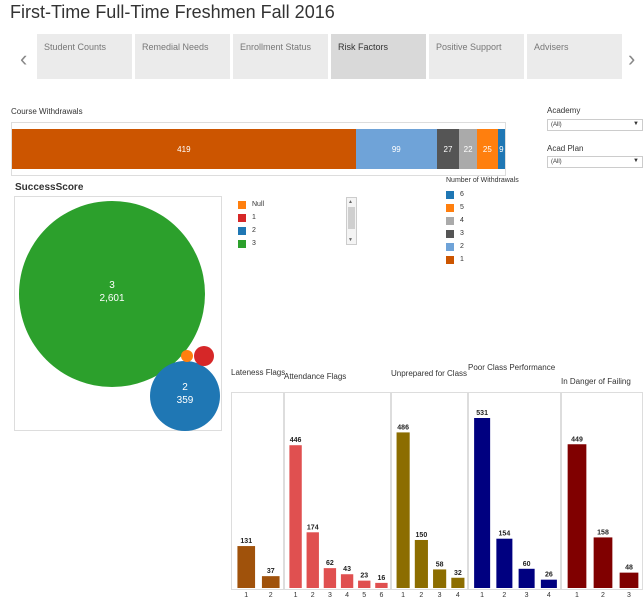 The image size is (643, 606). I want to click on chart-panel: 486 1 150 2 58 3 32 4, so click(429, 495).